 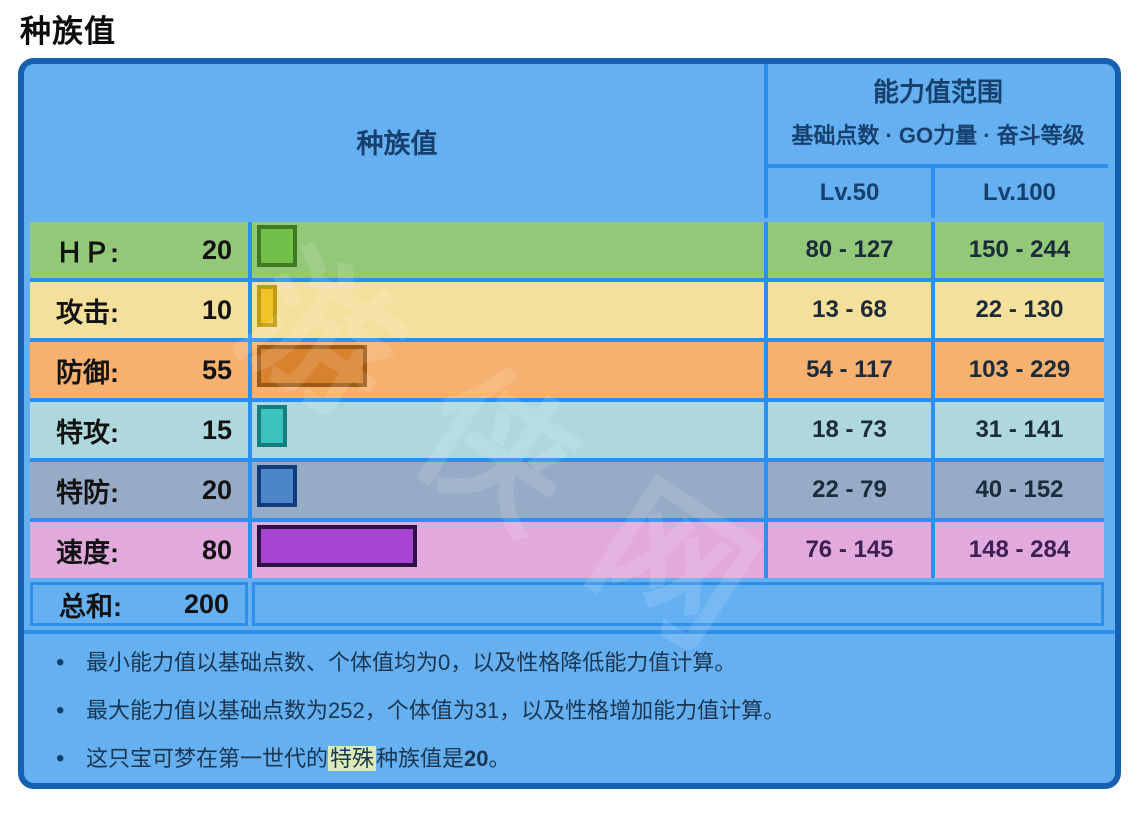 I want to click on stat-row: 防御: 55 54 - 117 103 - 229, so click(x=567, y=370).